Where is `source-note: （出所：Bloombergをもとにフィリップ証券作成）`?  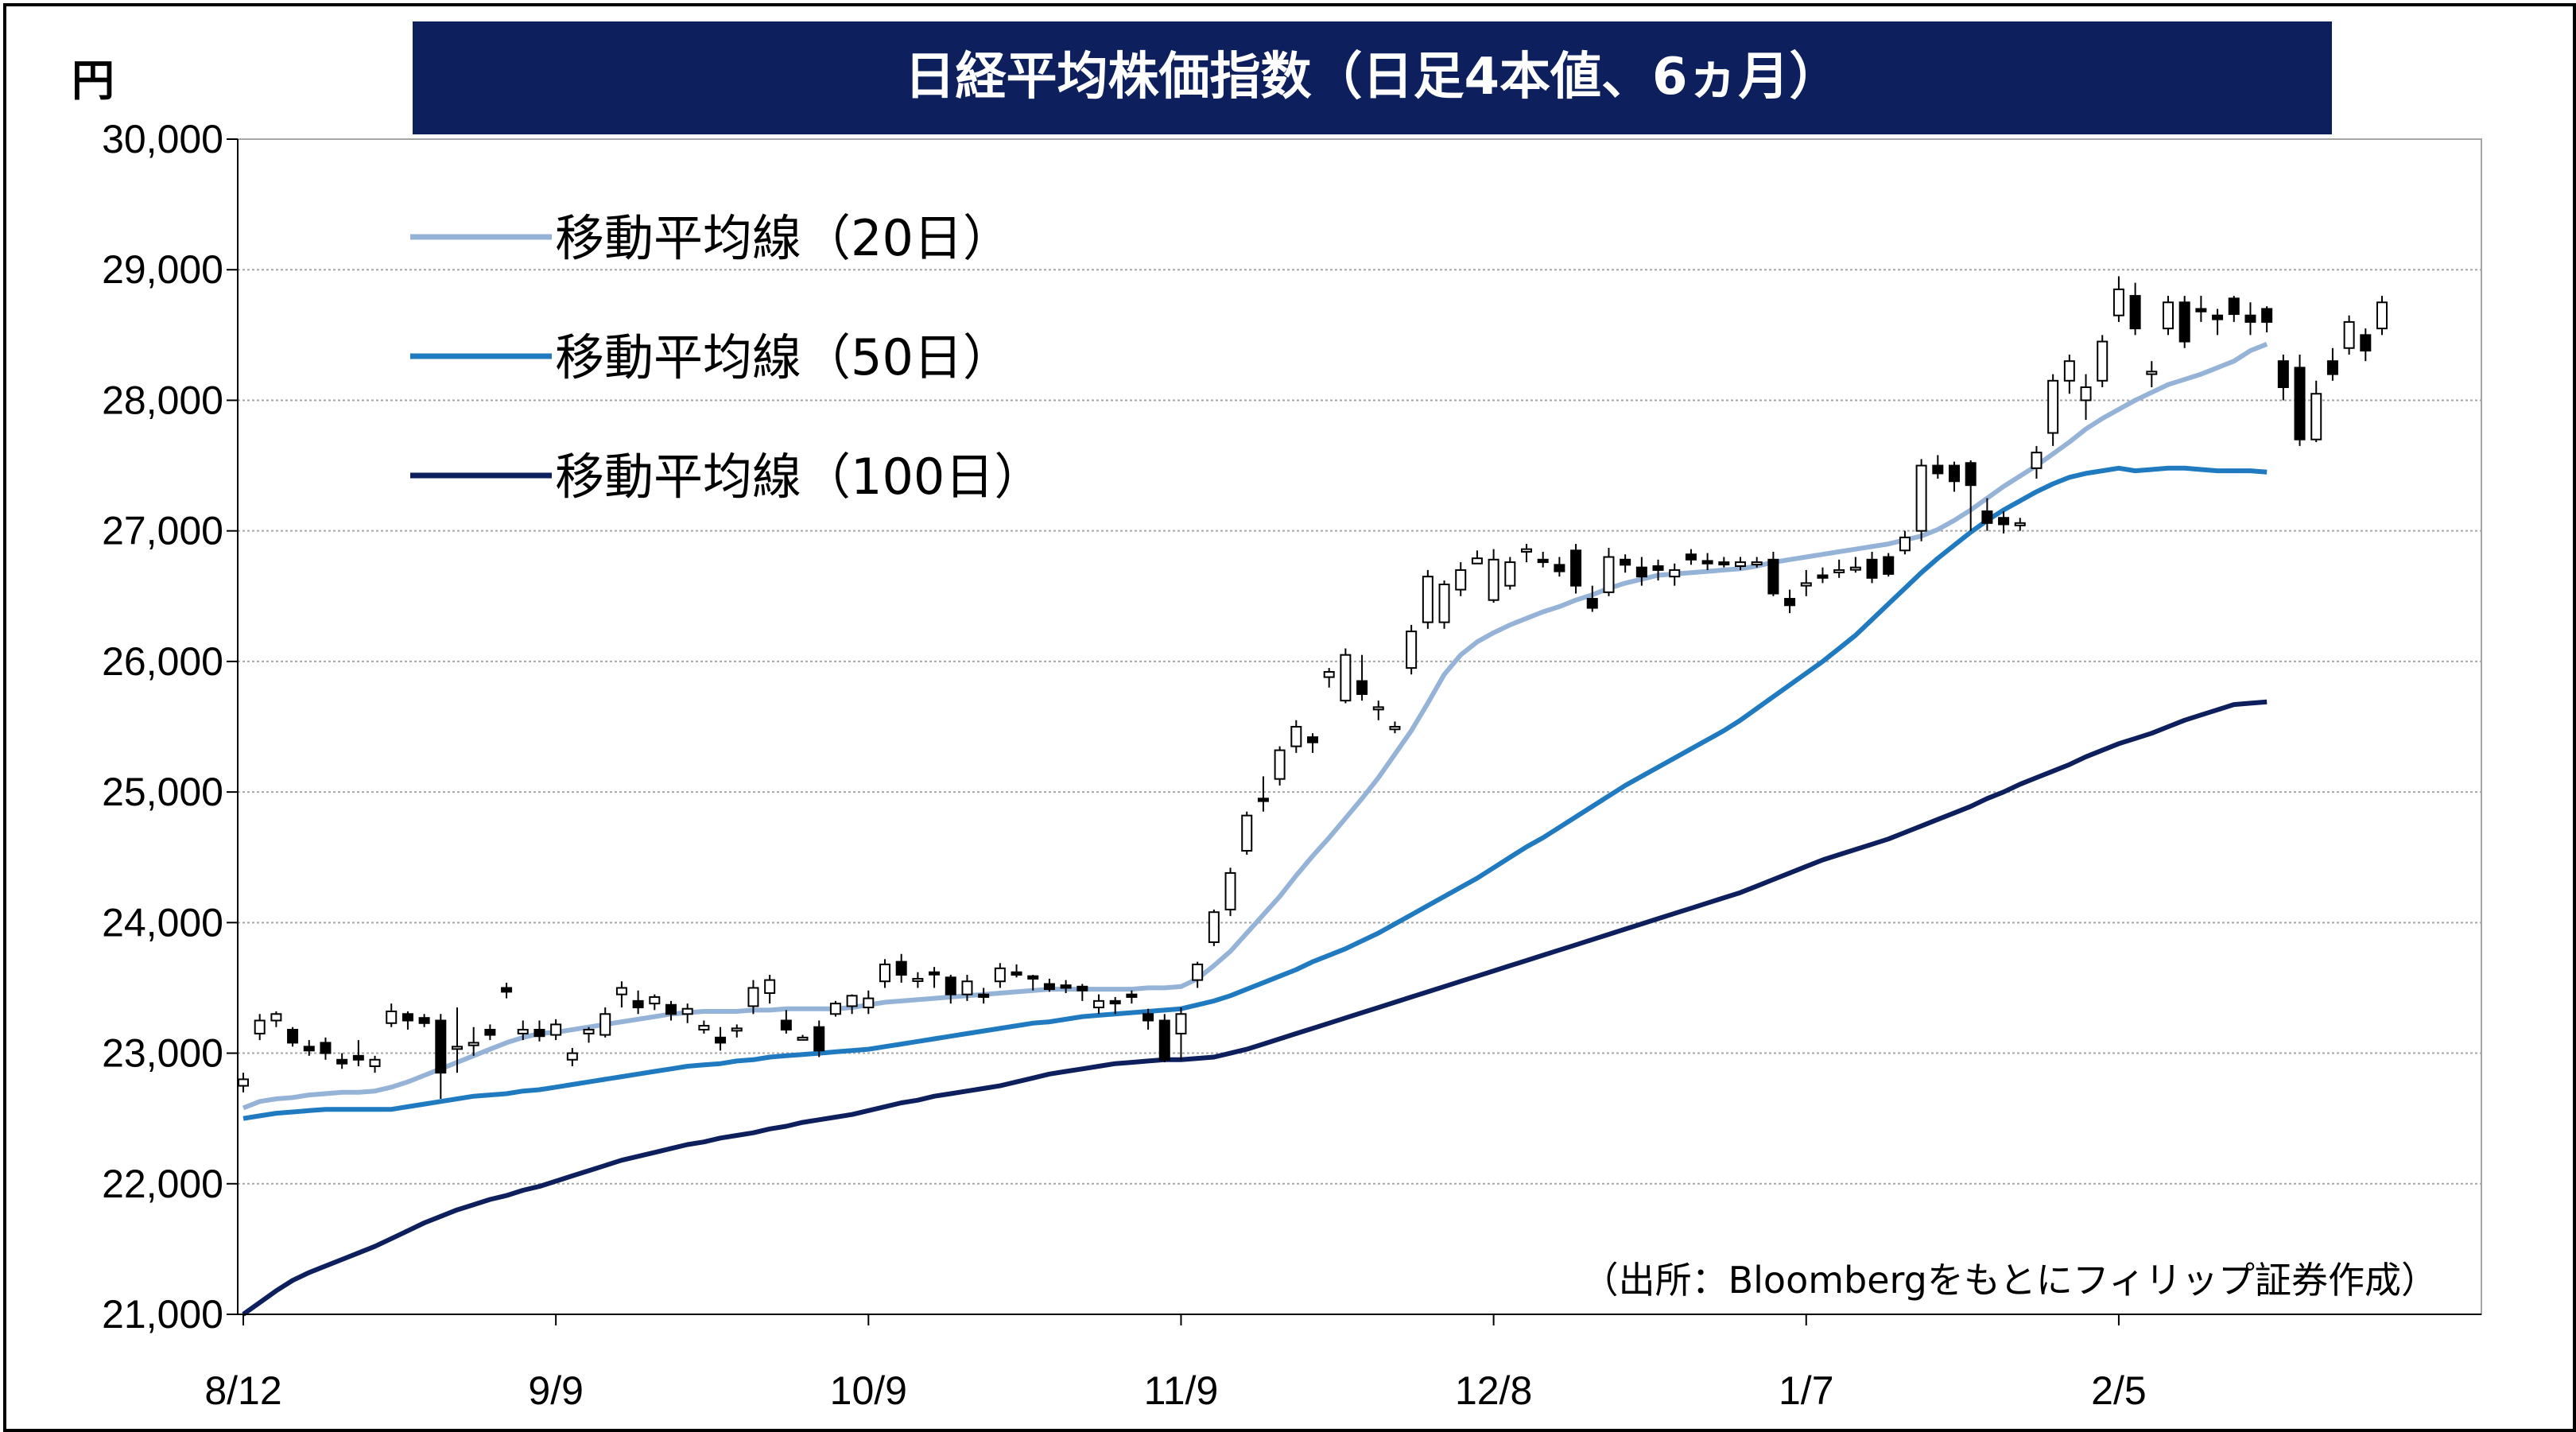 source-note: （出所：Bloombergをもとにフィリップ証券作成） is located at coordinates (2010, 1280).